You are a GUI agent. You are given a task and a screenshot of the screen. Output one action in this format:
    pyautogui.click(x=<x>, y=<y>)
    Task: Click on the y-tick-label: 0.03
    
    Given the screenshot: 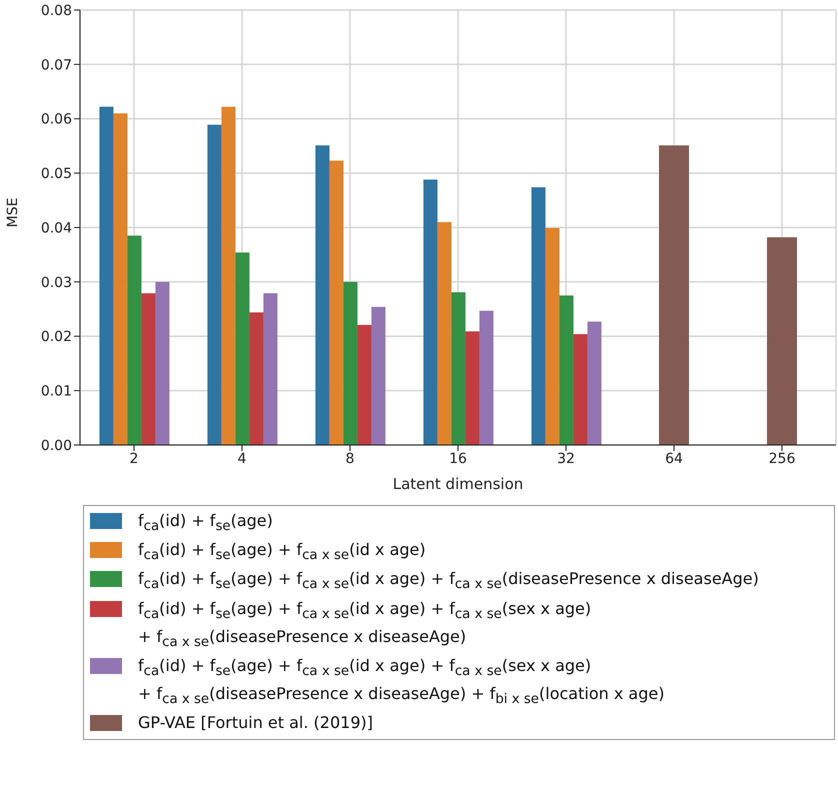 What is the action you would take?
    pyautogui.click(x=56, y=282)
    